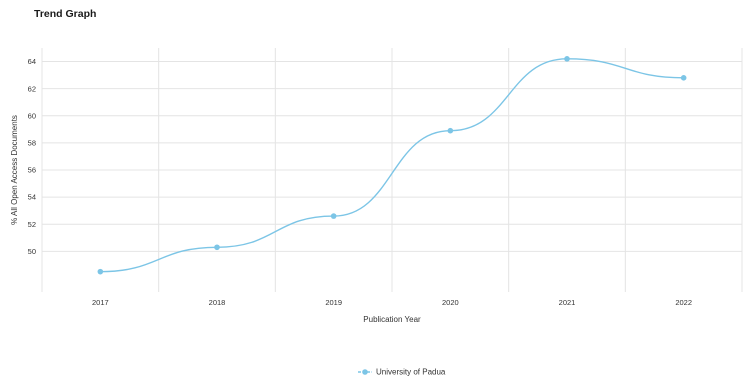  What do you see at coordinates (65, 14) in the screenshot?
I see `page-title: Trend Graph` at bounding box center [65, 14].